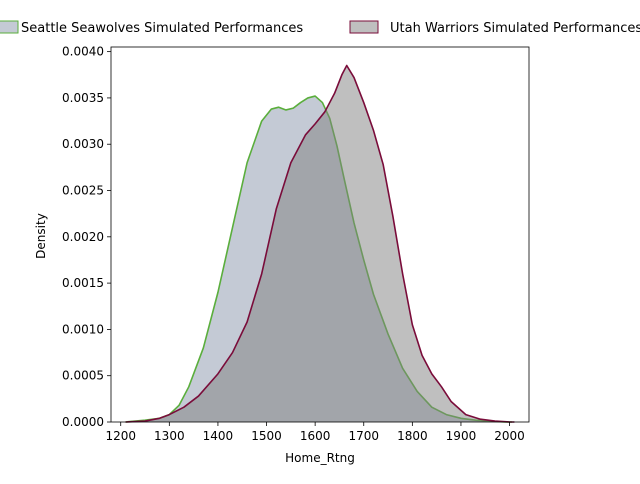  Describe the element at coordinates (83, 52) in the screenshot. I see `y-tick-label: 0.0040` at that location.